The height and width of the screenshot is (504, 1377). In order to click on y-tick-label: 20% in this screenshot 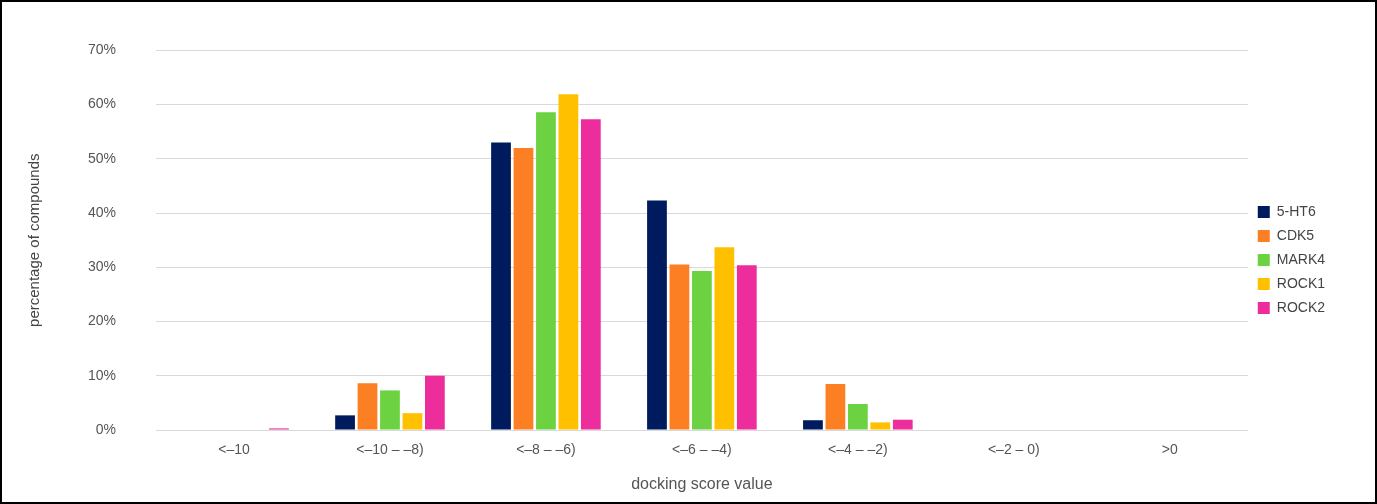, I will do `click(102, 320)`.